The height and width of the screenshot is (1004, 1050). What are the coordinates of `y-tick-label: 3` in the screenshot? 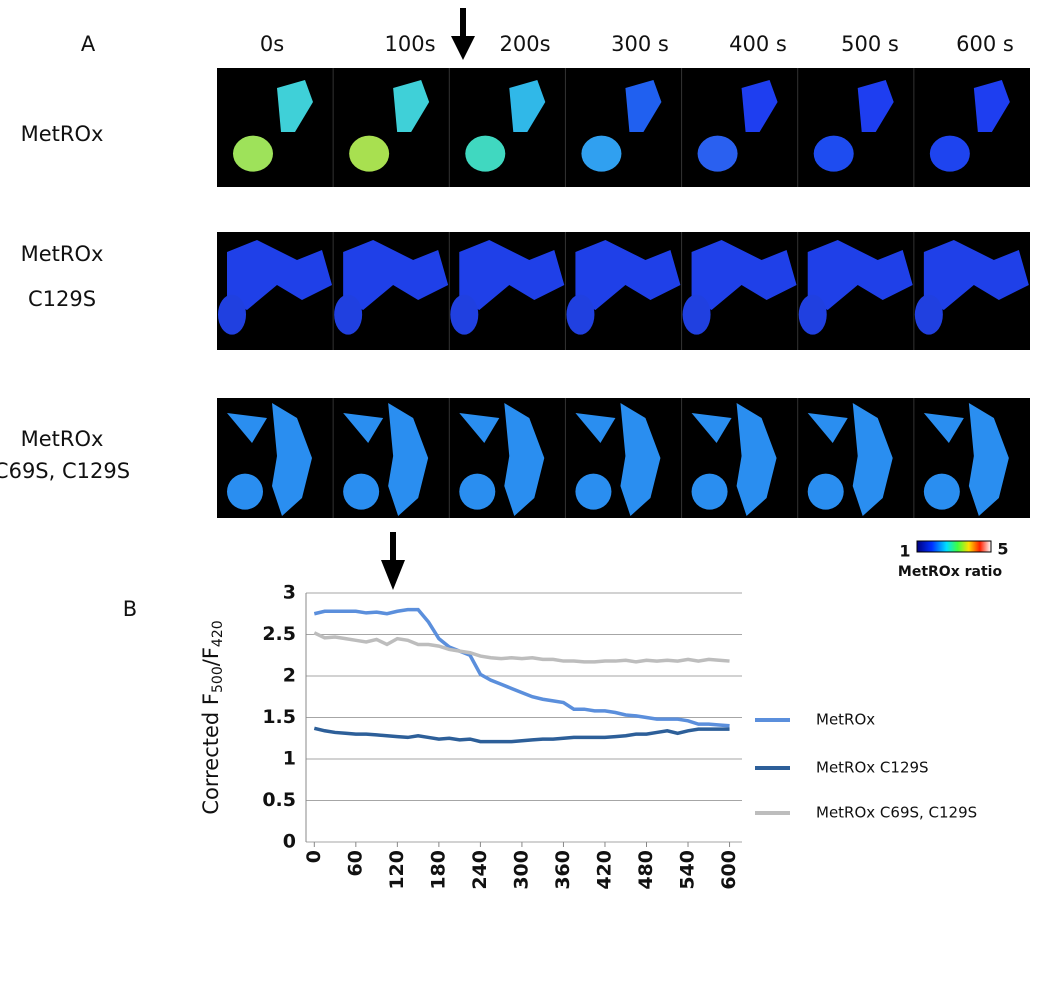 It's located at (289, 593).